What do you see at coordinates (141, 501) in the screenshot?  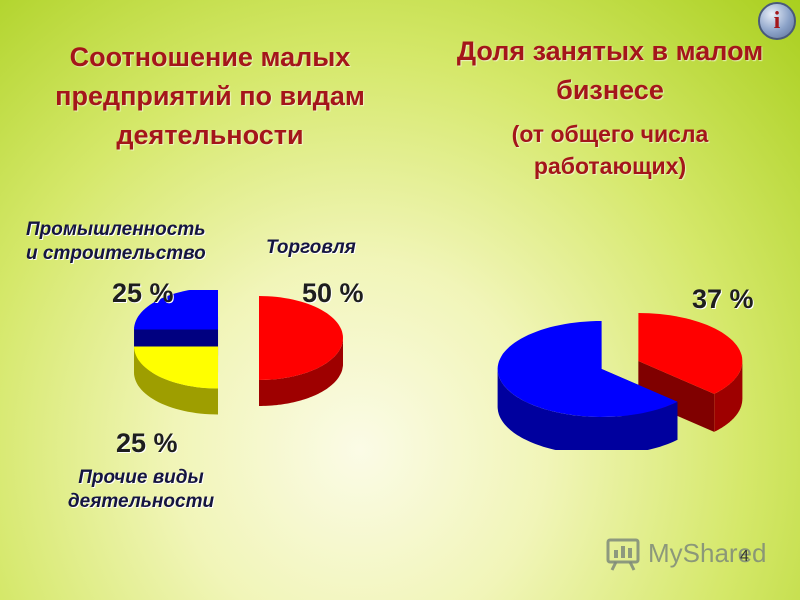 I see `label-other-line2: деятельности` at bounding box center [141, 501].